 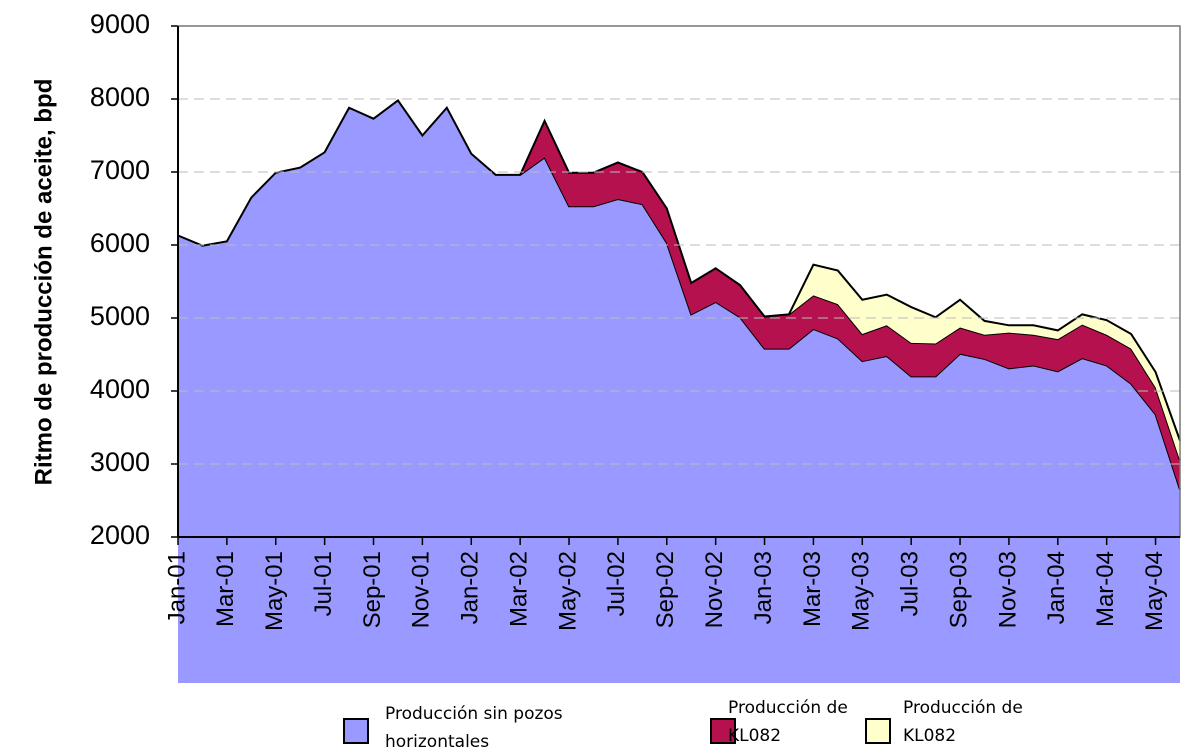 What do you see at coordinates (176, 587) in the screenshot?
I see `x-tick-label: Jan-01` at bounding box center [176, 587].